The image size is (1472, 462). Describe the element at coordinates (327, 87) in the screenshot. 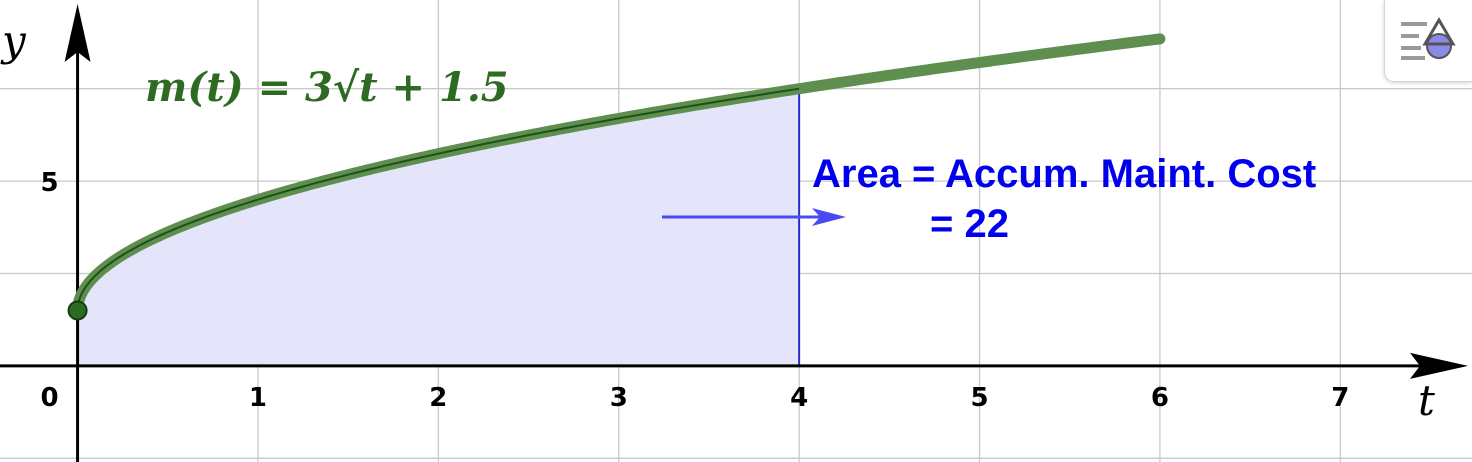

I see `function-formula: m(t) = 3√t + 1.5` at that location.